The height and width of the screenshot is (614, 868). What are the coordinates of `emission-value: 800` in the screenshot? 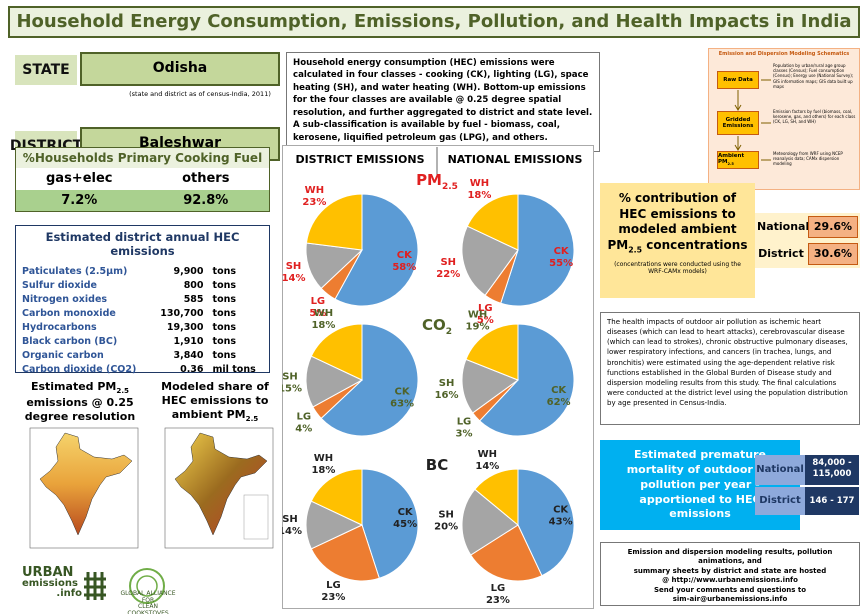 It's located at (193, 285).